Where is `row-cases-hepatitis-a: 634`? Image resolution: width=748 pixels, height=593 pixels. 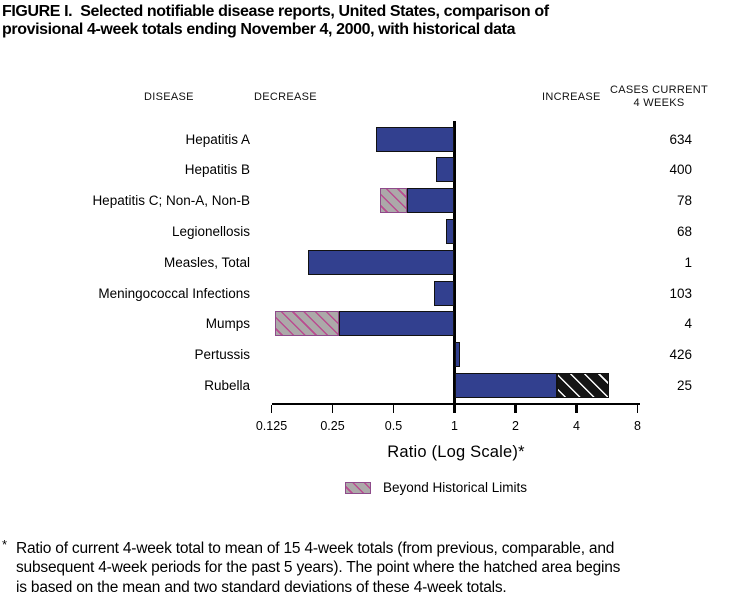
row-cases-hepatitis-a: 634 is located at coordinates (680, 139).